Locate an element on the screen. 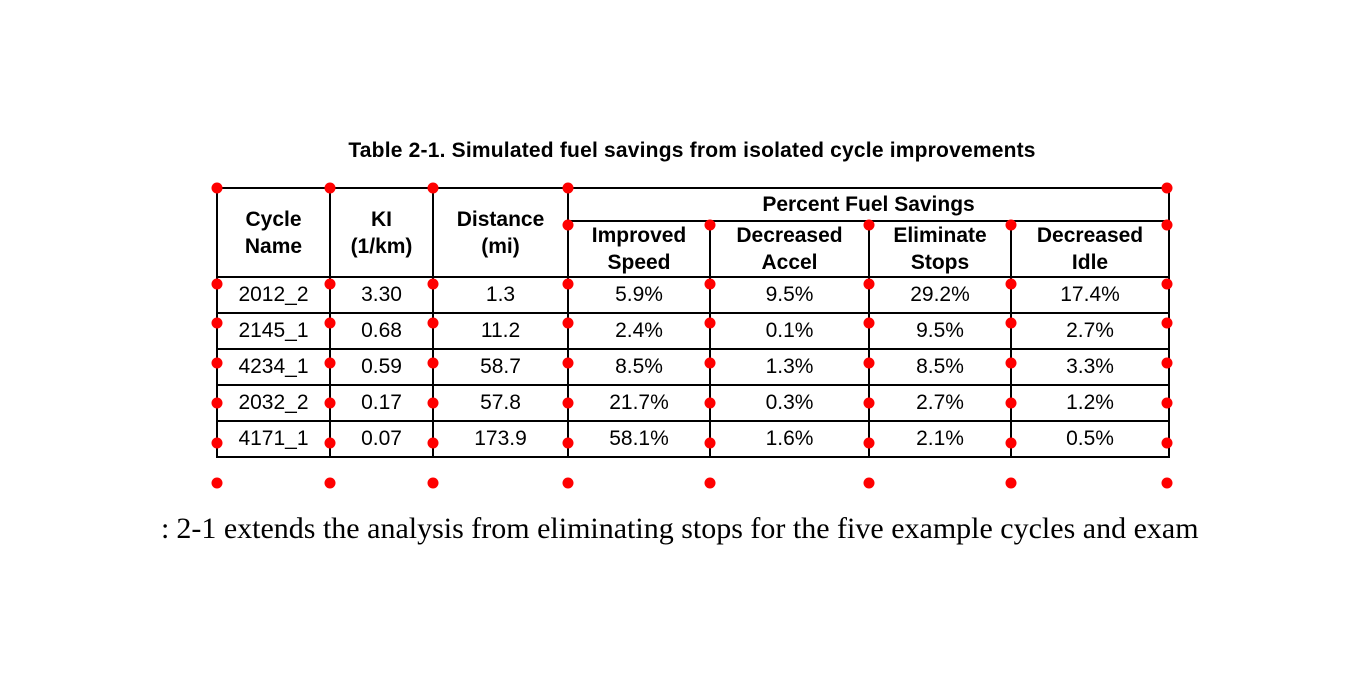 The height and width of the screenshot is (674, 1366). cell-ki: 0.17 is located at coordinates (381, 403).